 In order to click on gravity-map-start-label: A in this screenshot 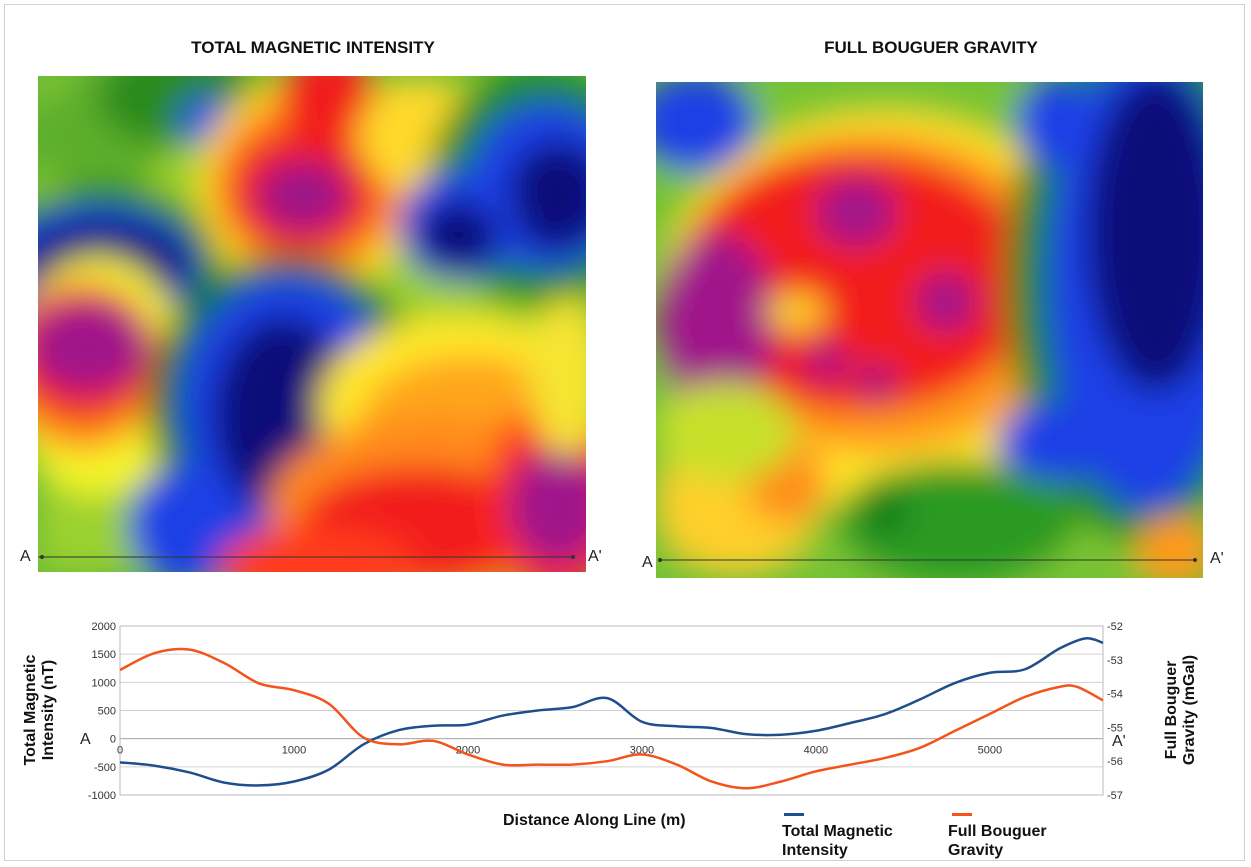, I will do `click(647, 562)`.